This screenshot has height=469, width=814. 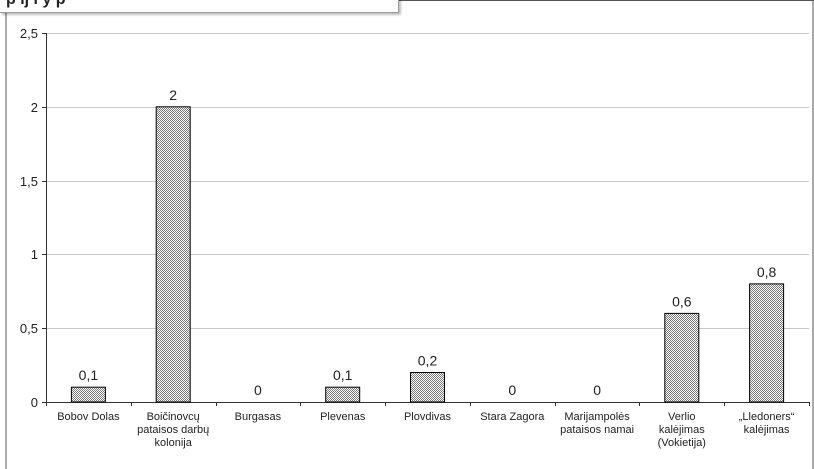 What do you see at coordinates (36, 4) in the screenshot?
I see `chart-title: p ij i y p` at bounding box center [36, 4].